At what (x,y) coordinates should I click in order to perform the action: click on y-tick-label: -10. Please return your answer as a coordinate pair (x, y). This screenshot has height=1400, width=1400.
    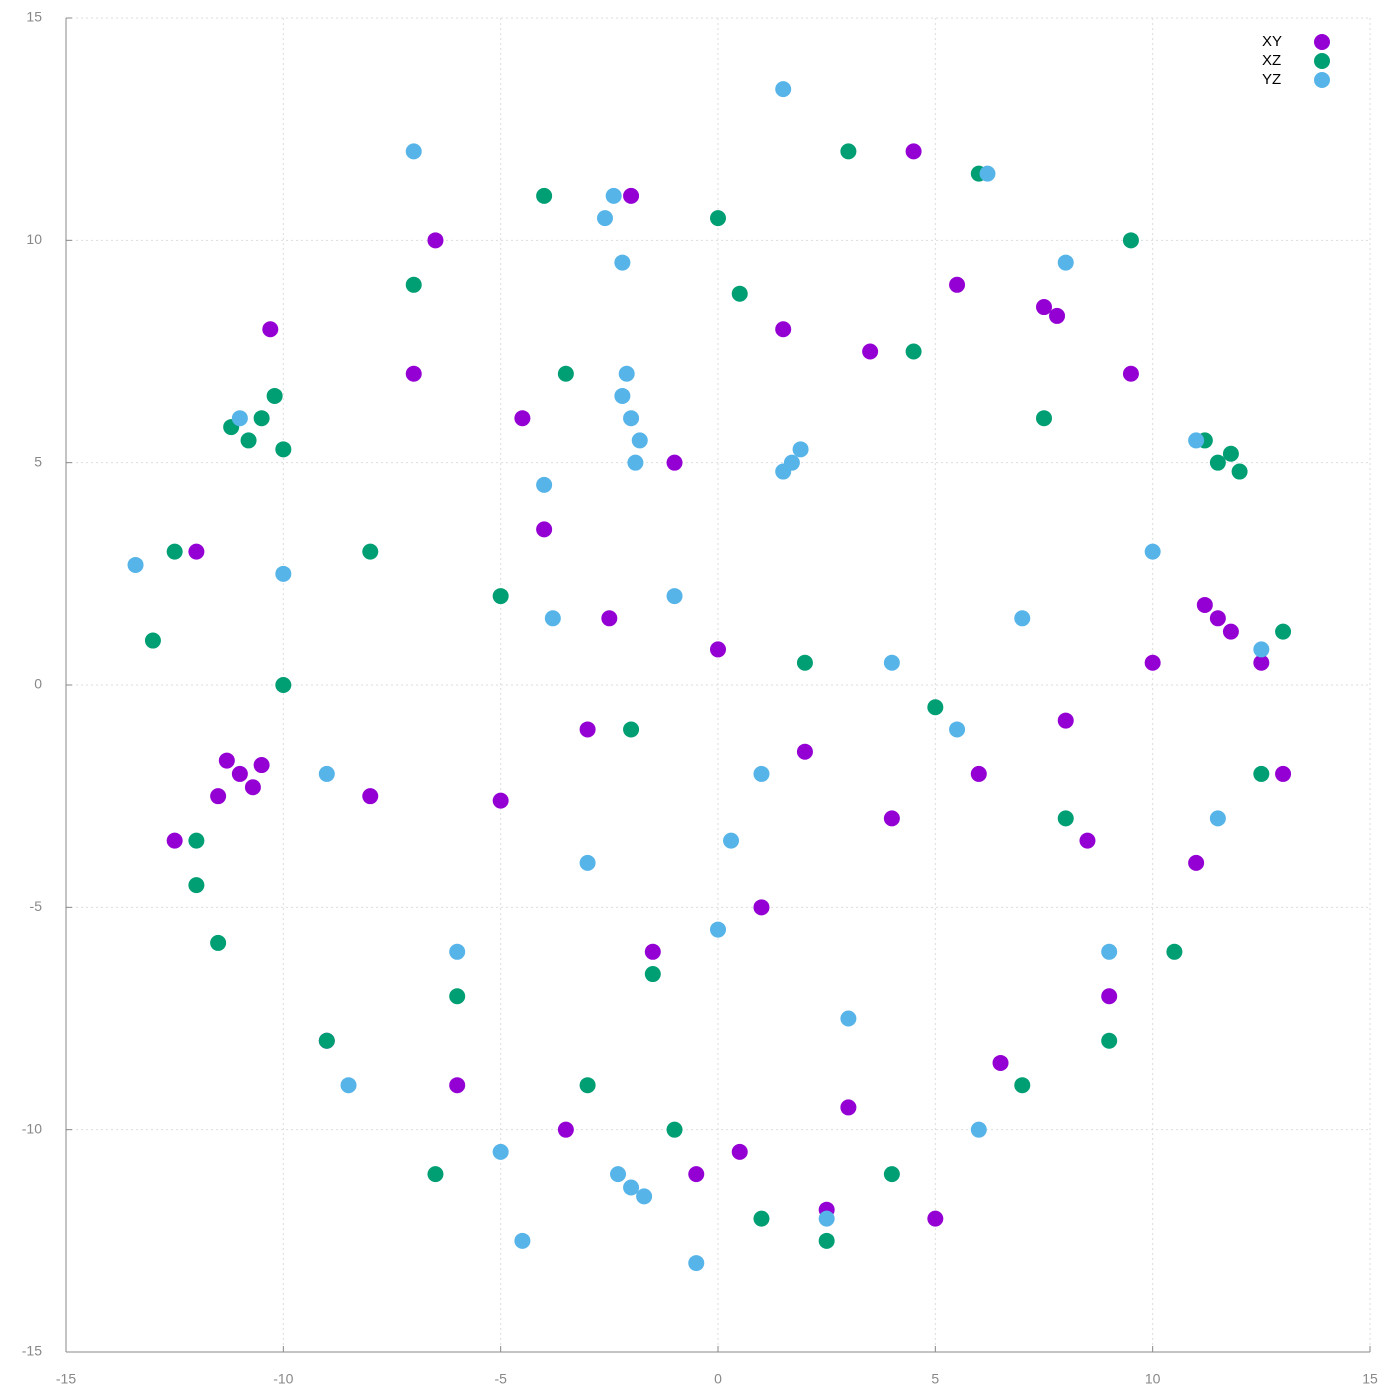
    Looking at the image, I should click on (32, 1128).